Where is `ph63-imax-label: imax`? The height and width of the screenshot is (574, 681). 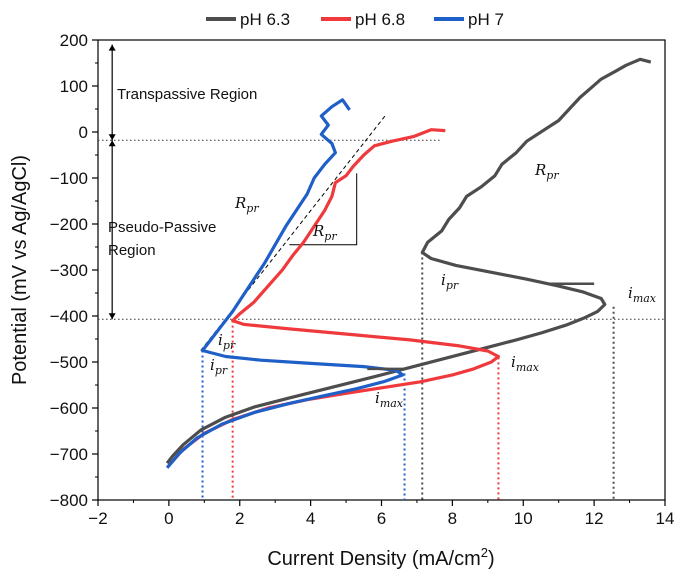 ph63-imax-label: imax is located at coordinates (642, 294).